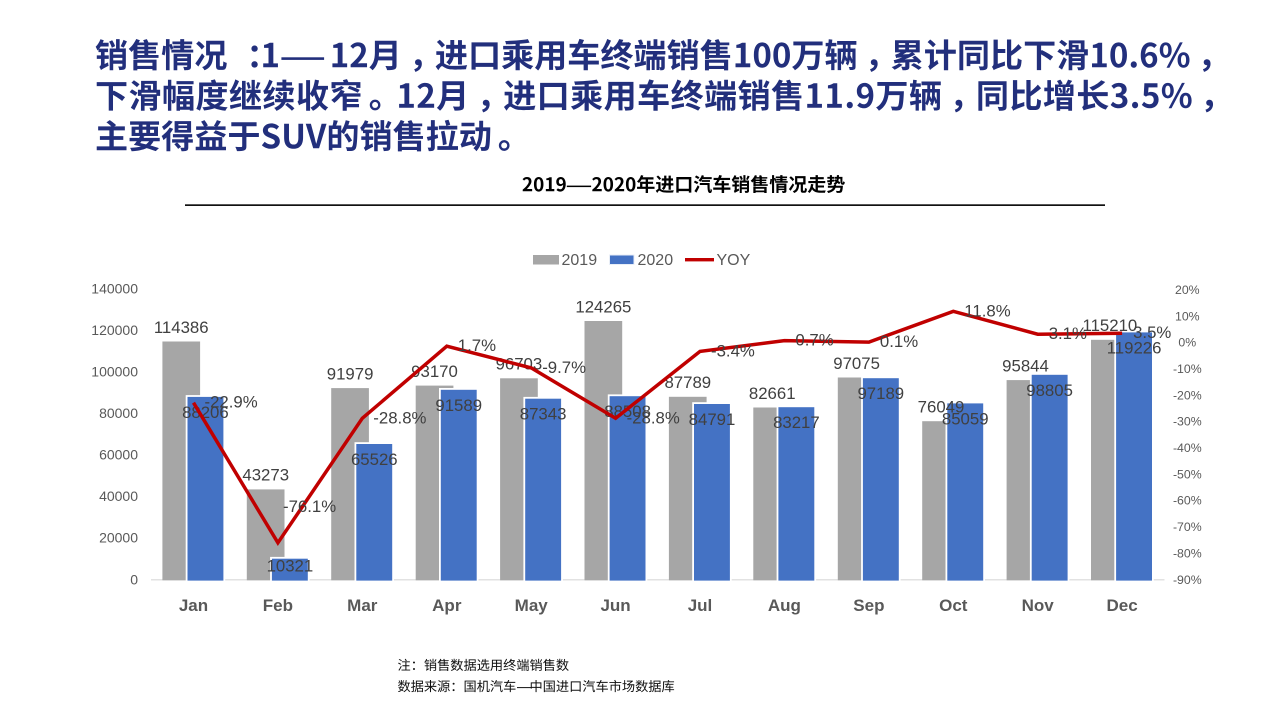 The height and width of the screenshot is (720, 1280). I want to click on svg-text: 98805, so click(1049, 390).